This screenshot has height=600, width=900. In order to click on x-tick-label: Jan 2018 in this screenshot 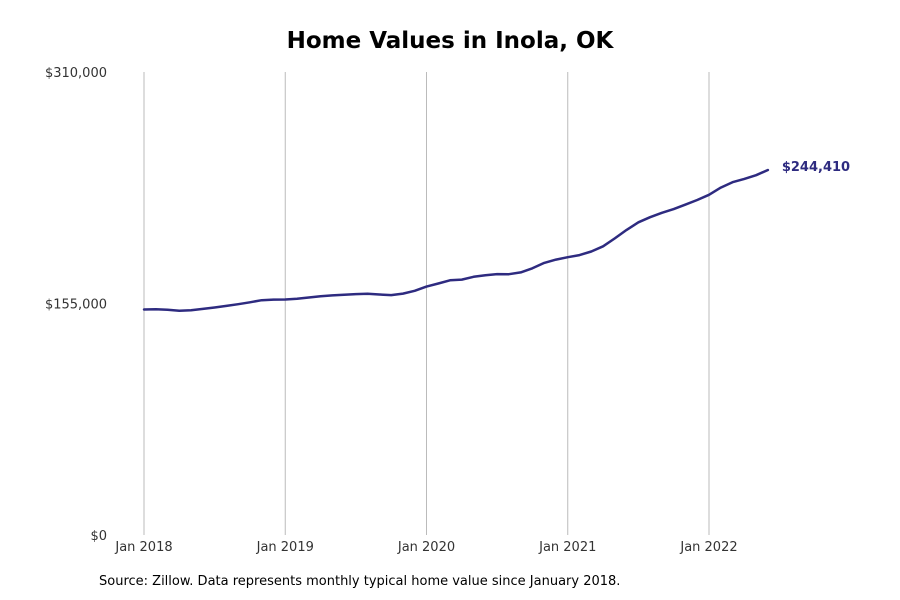, I will do `click(143, 547)`.